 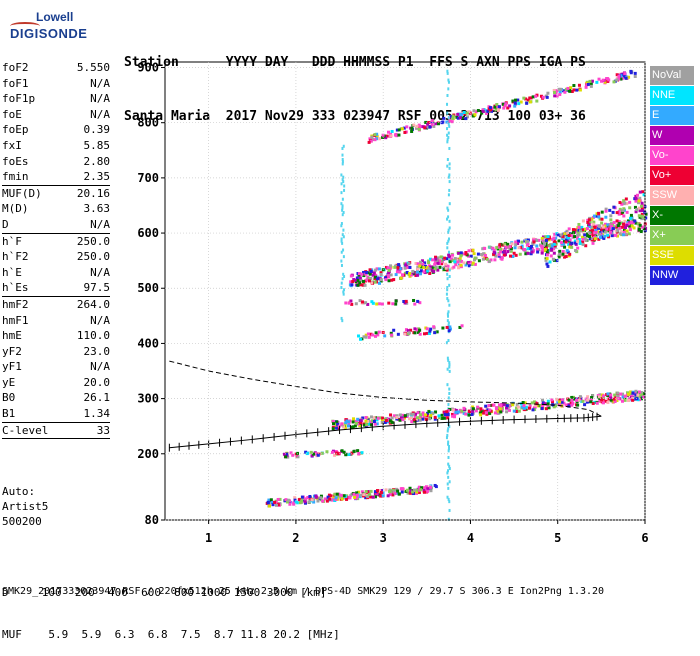 I want to click on param-row: foF1 N/A, so click(x=56, y=84).